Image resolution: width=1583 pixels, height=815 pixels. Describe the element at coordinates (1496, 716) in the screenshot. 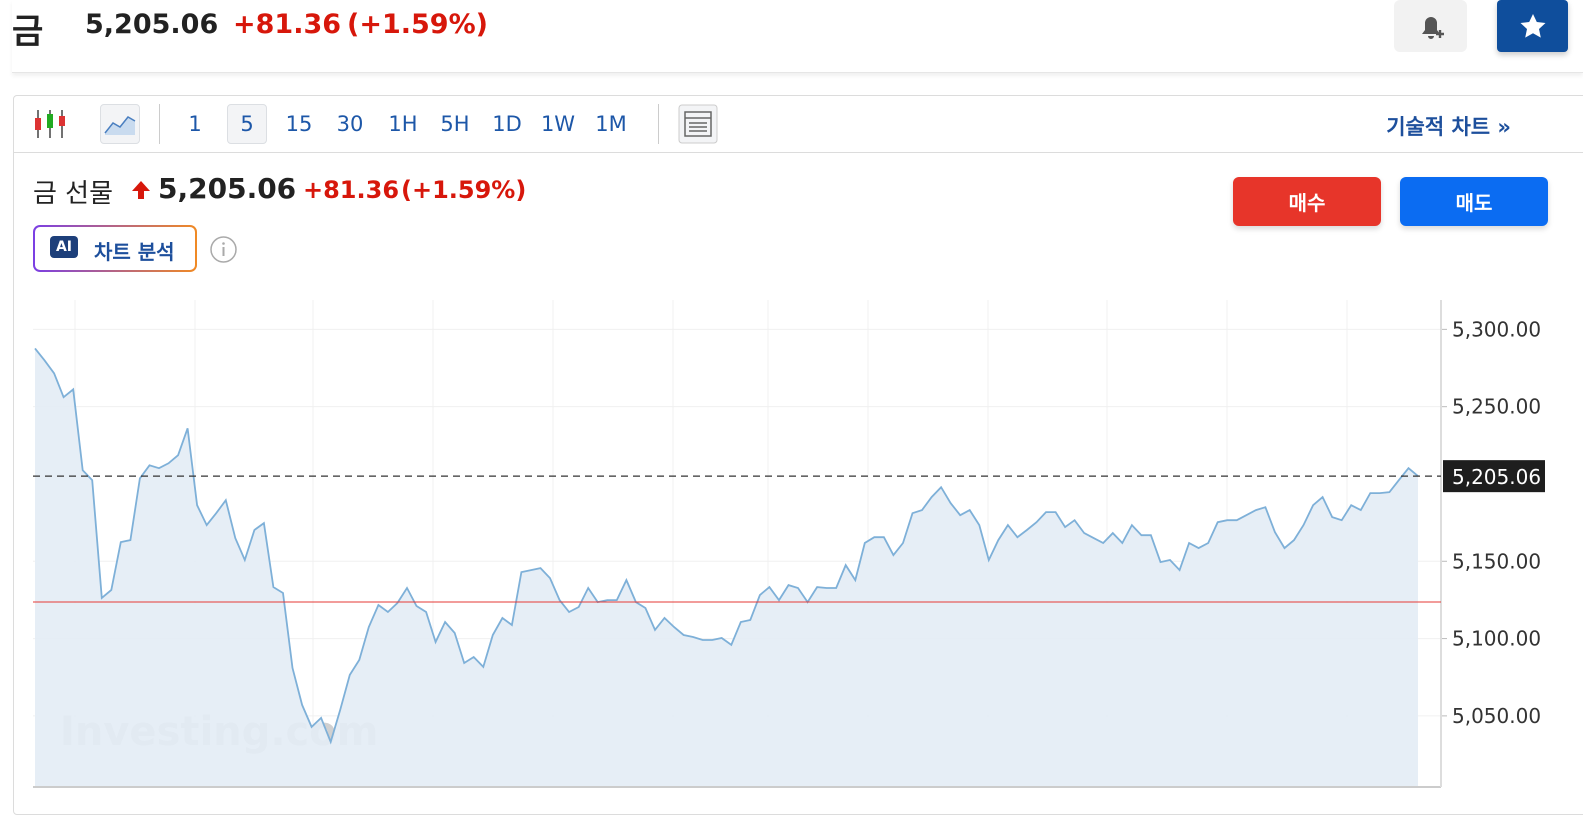

I see `y-tick-label: 5,050.00` at that location.